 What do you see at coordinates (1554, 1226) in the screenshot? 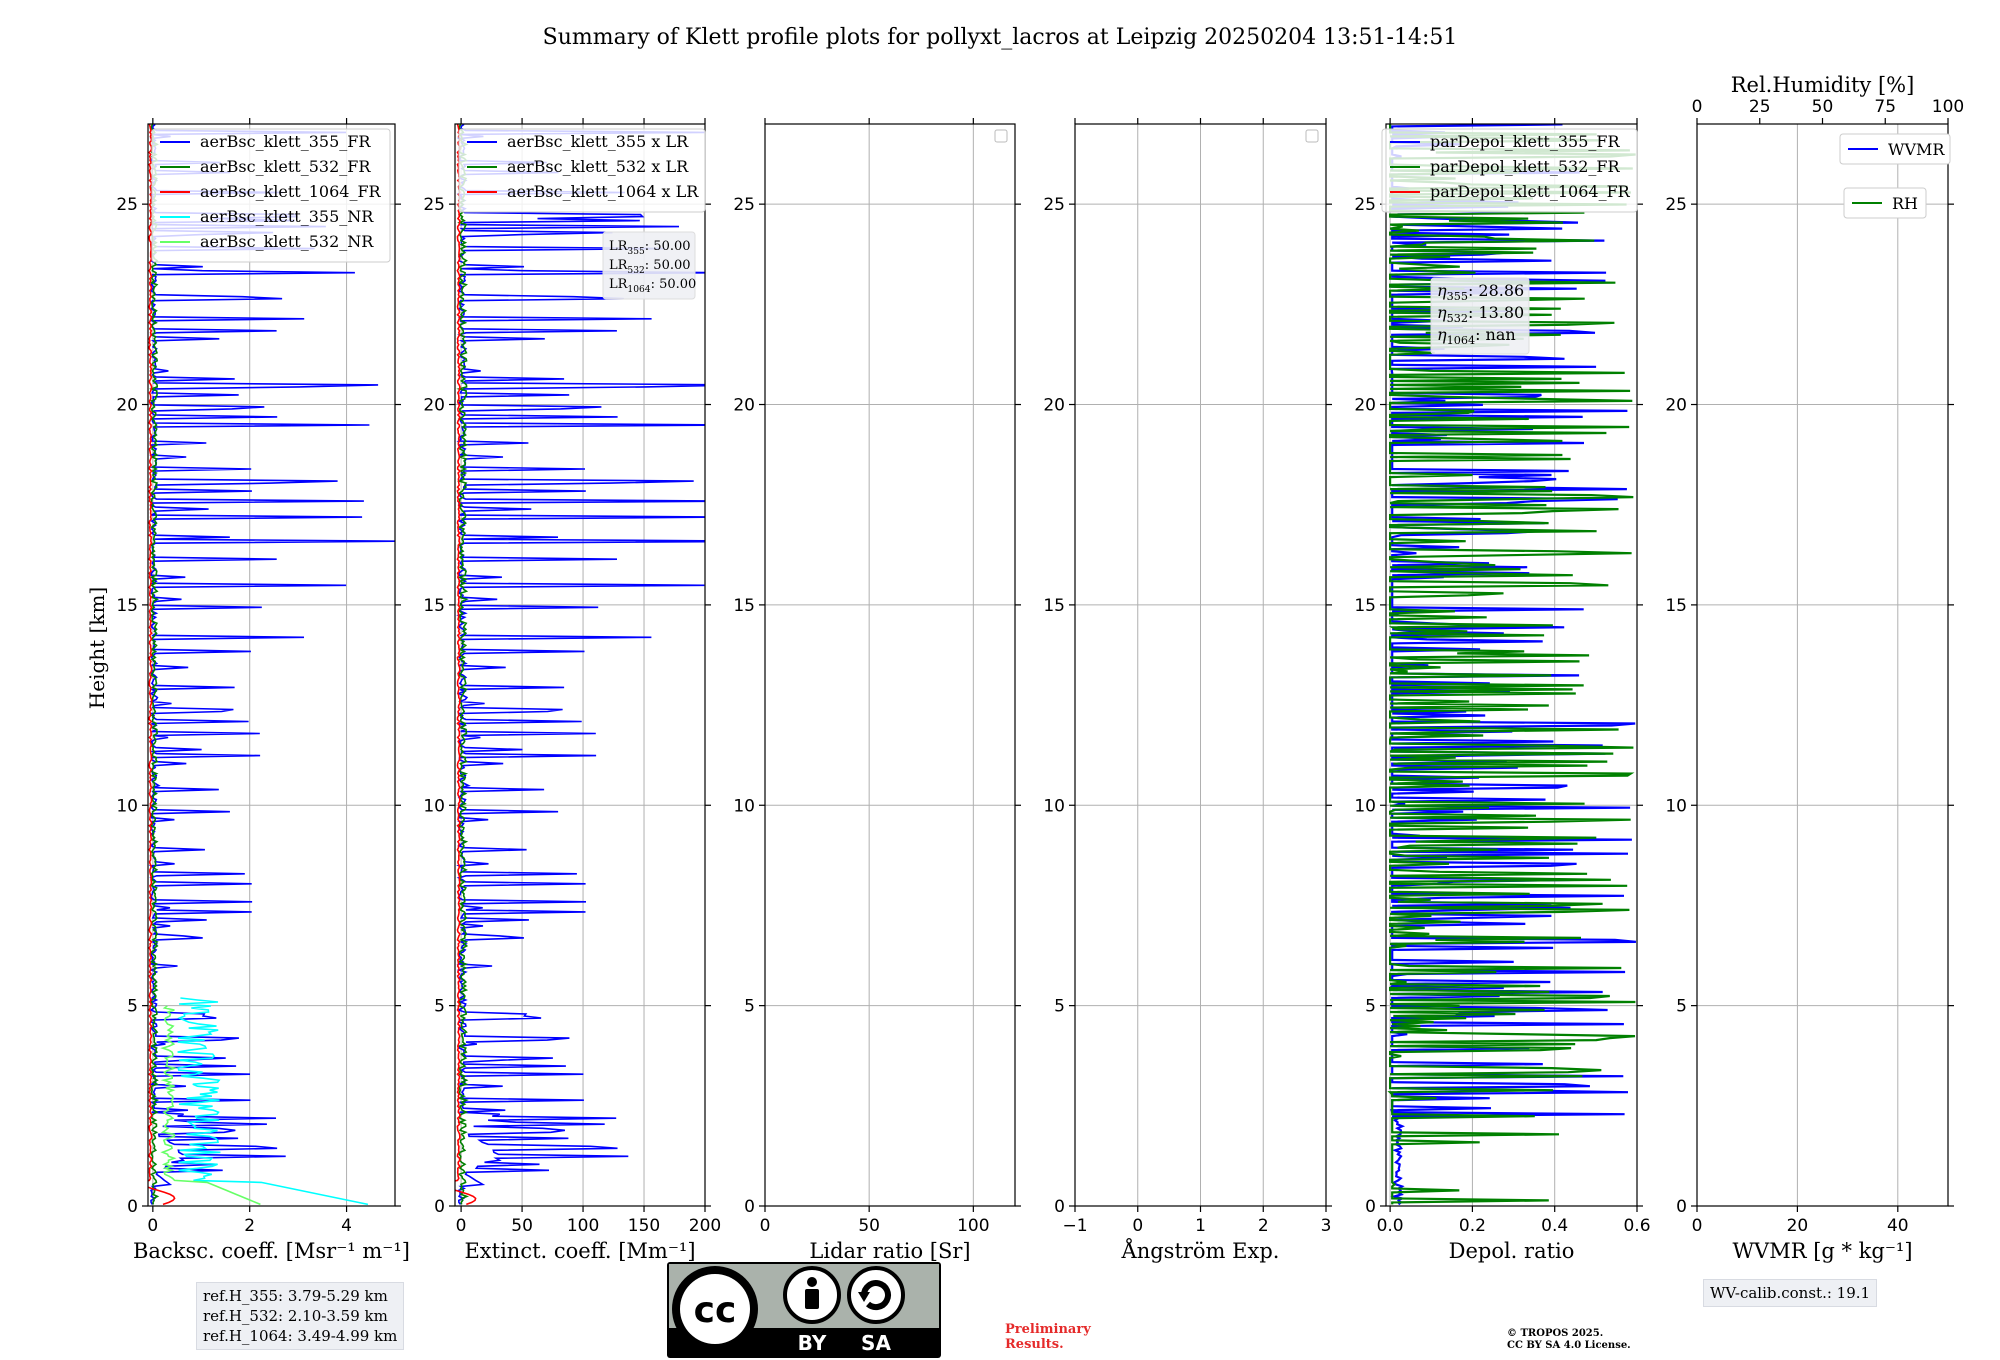
I see `x-tick-label: 0.4` at bounding box center [1554, 1226].